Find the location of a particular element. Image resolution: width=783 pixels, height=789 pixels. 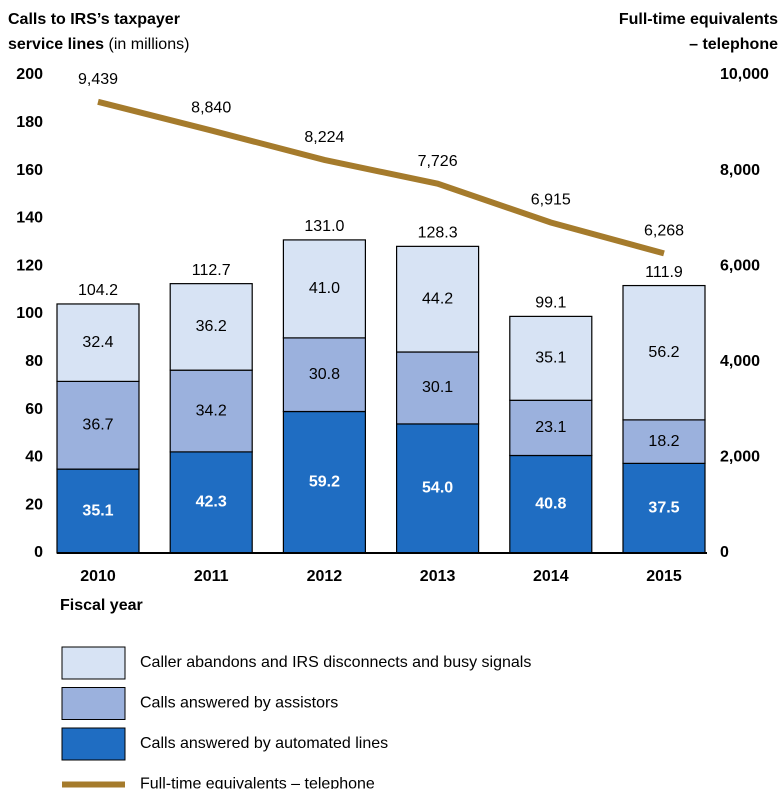

bar-value-label: 32.4 is located at coordinates (97, 342).